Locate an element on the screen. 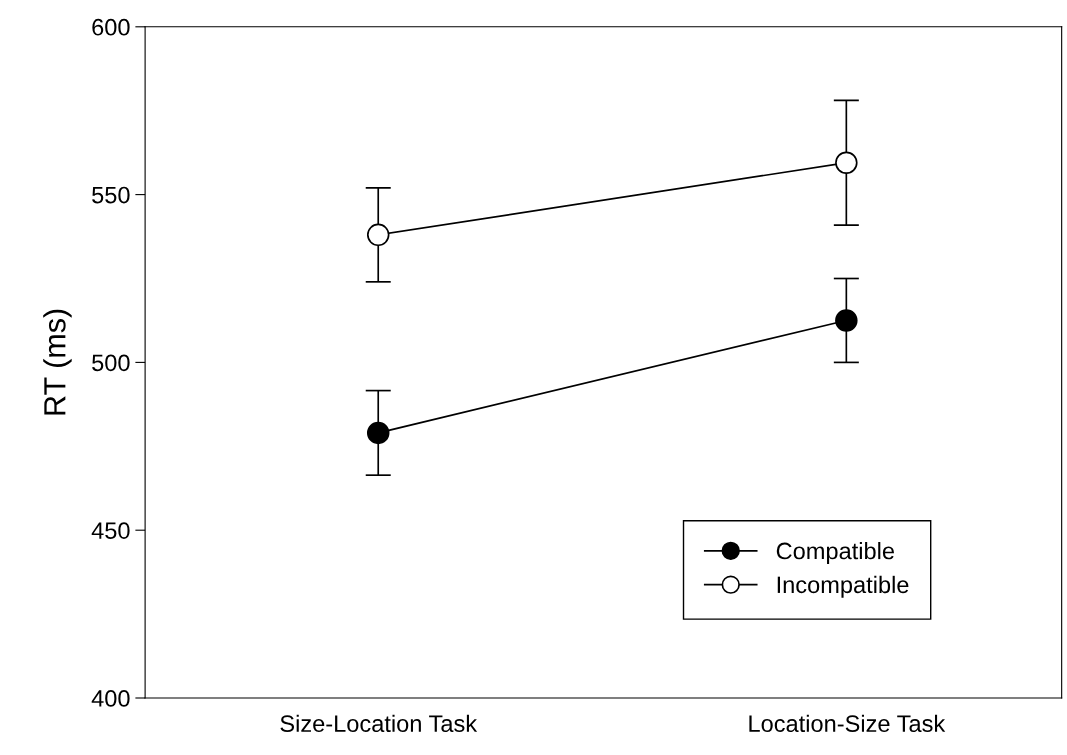 This screenshot has height=755, width=1067. x-tick-label: Size-Location Task is located at coordinates (379, 723).